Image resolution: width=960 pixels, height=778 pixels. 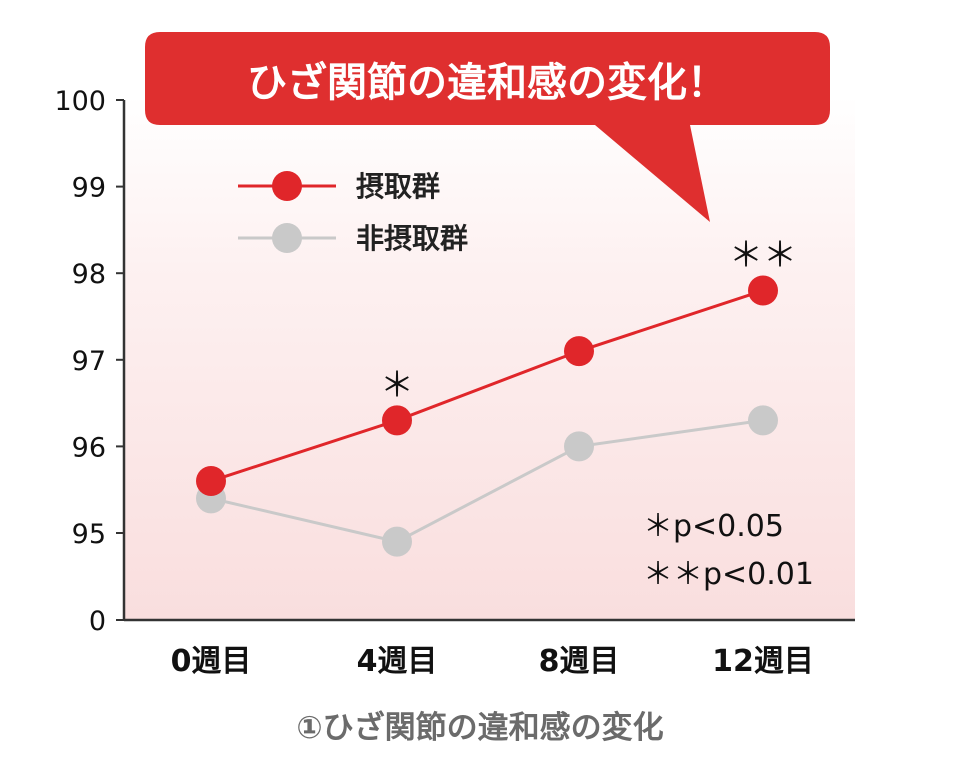 I want to click on legend-label-intake: 摂取群, so click(x=398, y=186).